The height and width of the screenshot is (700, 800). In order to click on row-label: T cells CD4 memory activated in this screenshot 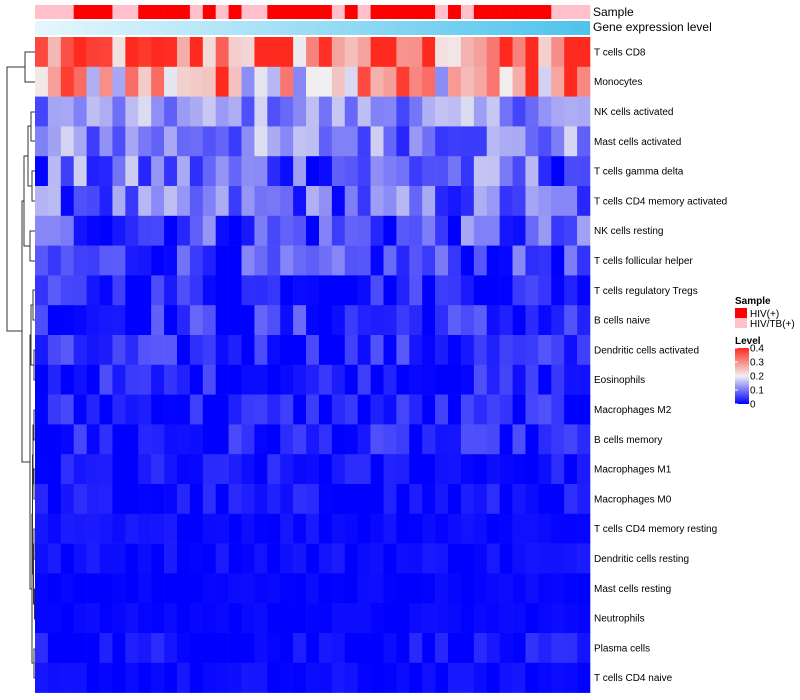, I will do `click(660, 201)`.